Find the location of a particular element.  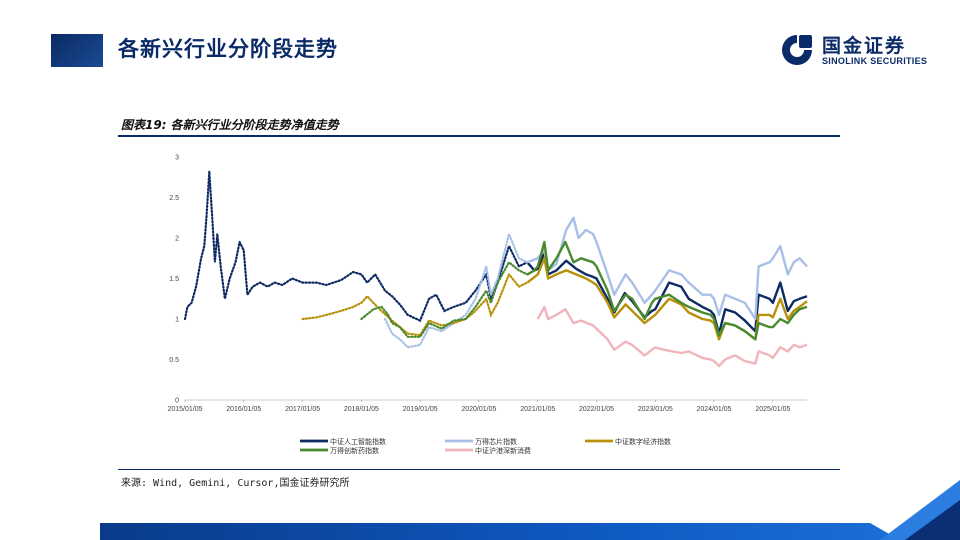

y-tick-label: 0 is located at coordinates (177, 401).